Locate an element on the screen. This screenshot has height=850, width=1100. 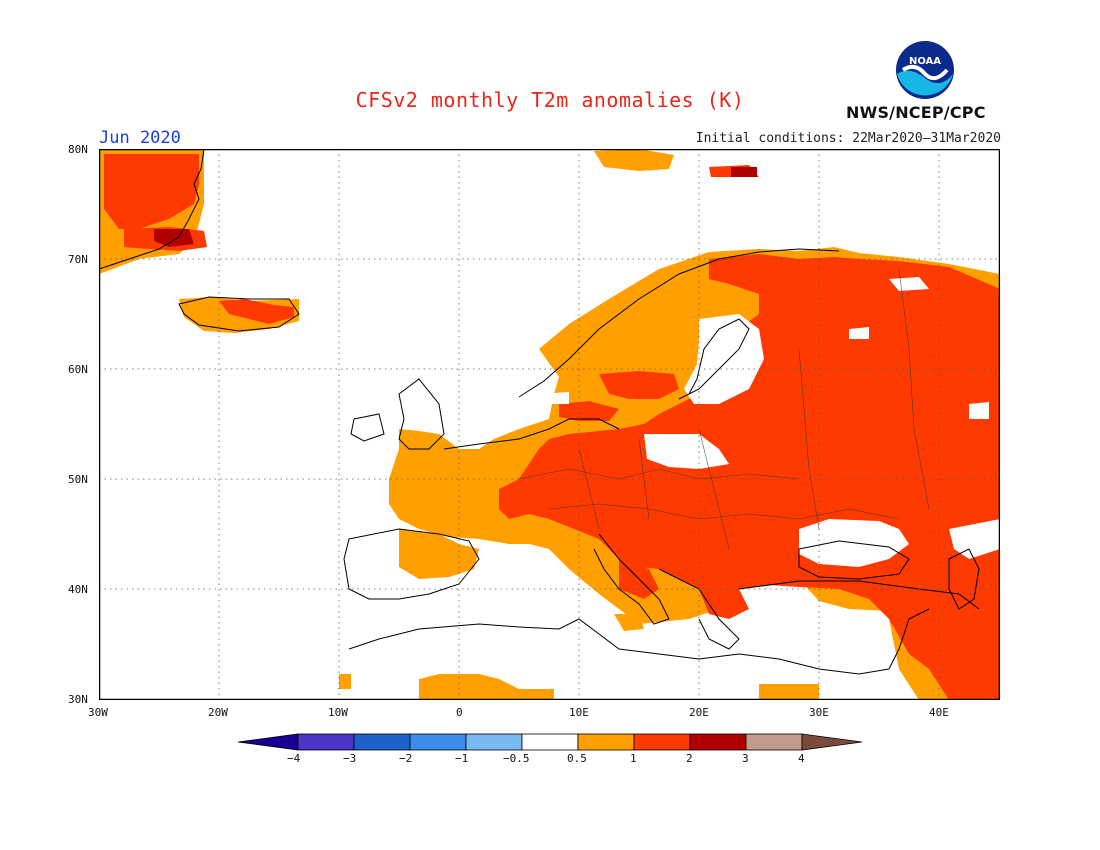
noaa-logo-text: NOAA is located at coordinates (925, 61).